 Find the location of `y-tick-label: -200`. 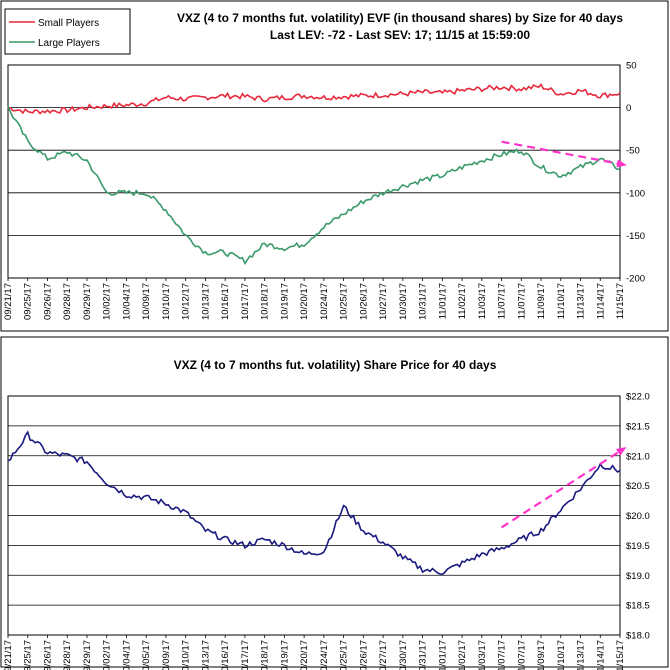

y-tick-label: -200 is located at coordinates (635, 279).